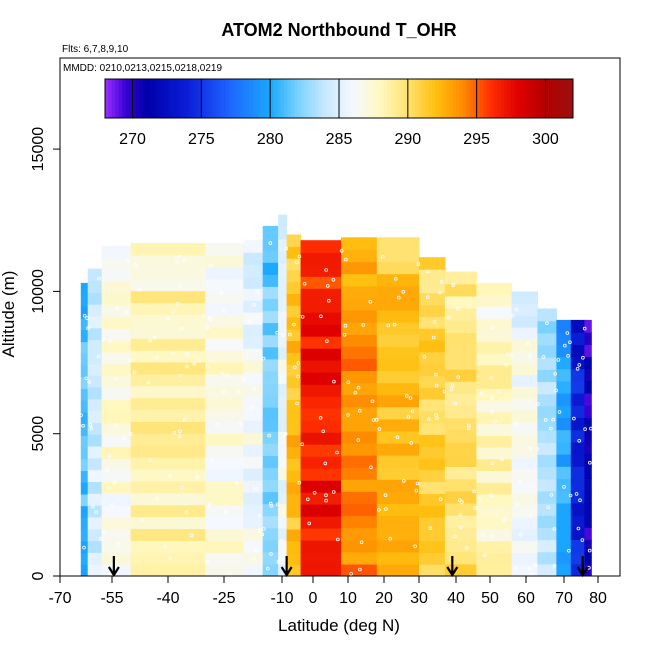 This screenshot has width=650, height=650. What do you see at coordinates (339, 98) in the screenshot?
I see `colorbar-gradient` at bounding box center [339, 98].